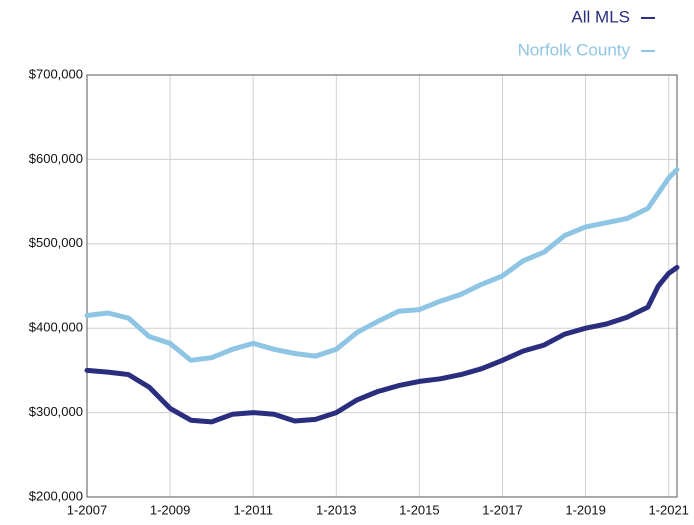 The image size is (694, 525). Describe the element at coordinates (585, 509) in the screenshot. I see `x-tick-label: 1-2019` at that location.